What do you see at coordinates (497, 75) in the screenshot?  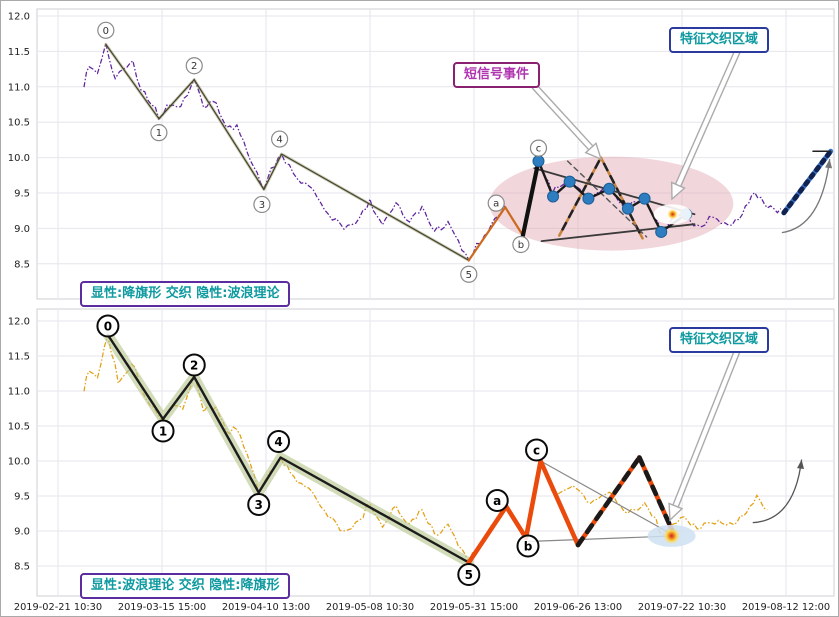 I see `annotation-short-signal-event: 短信号事件` at bounding box center [497, 75].